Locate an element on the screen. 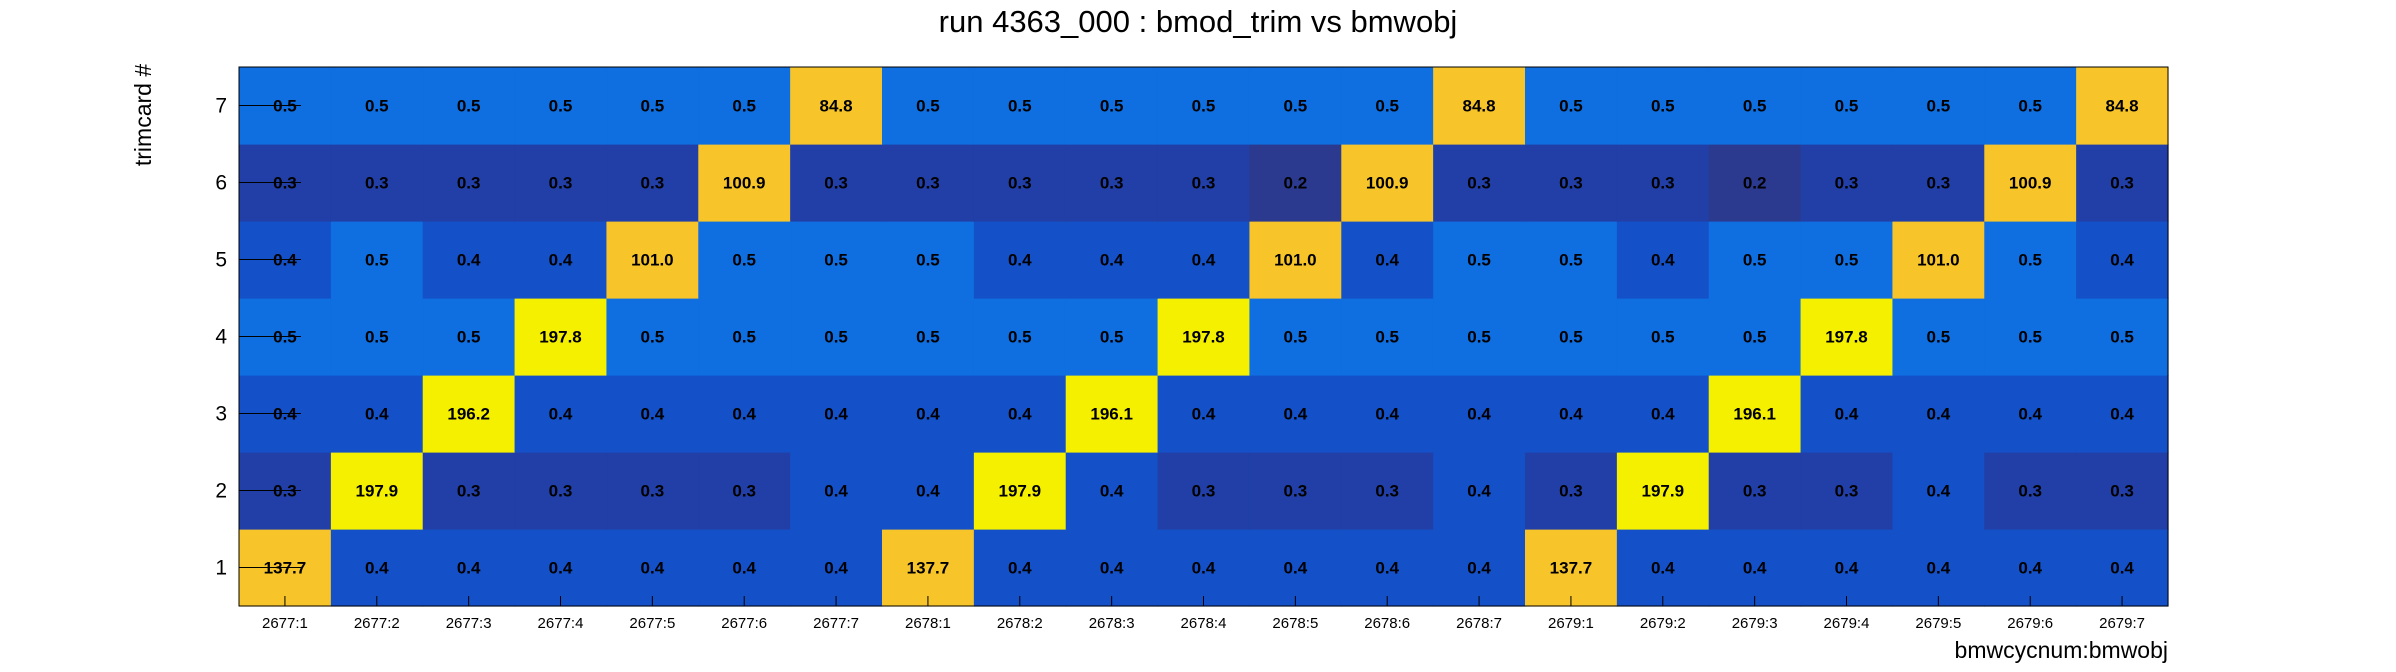  cell-value-label: 197.8 is located at coordinates (560, 337).